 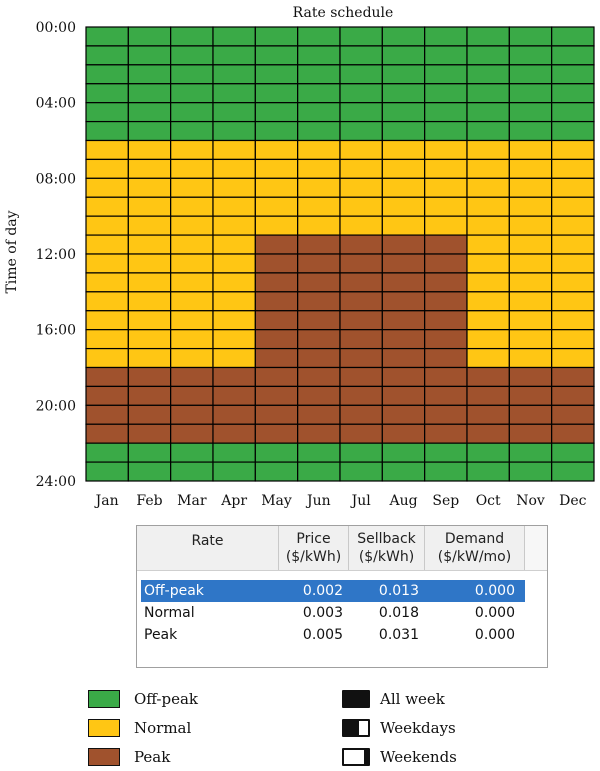 What do you see at coordinates (143, 699) in the screenshot?
I see `legend-item-off-peak: Off-peak` at bounding box center [143, 699].